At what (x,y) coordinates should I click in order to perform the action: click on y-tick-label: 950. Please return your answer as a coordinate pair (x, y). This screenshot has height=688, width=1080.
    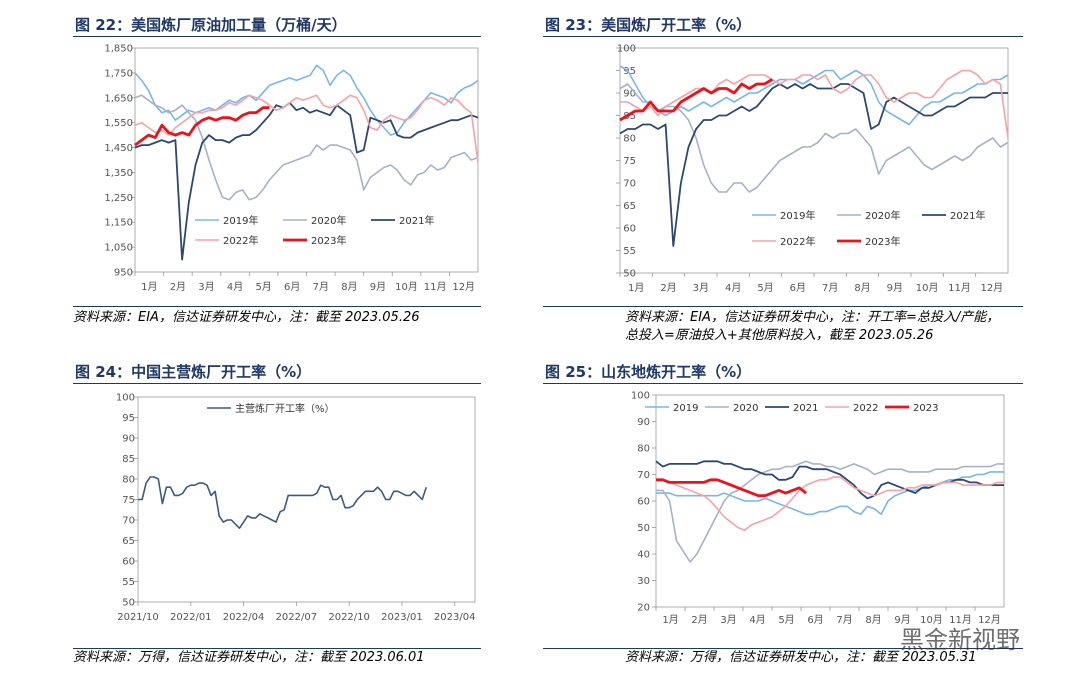
    Looking at the image, I should click on (123, 273).